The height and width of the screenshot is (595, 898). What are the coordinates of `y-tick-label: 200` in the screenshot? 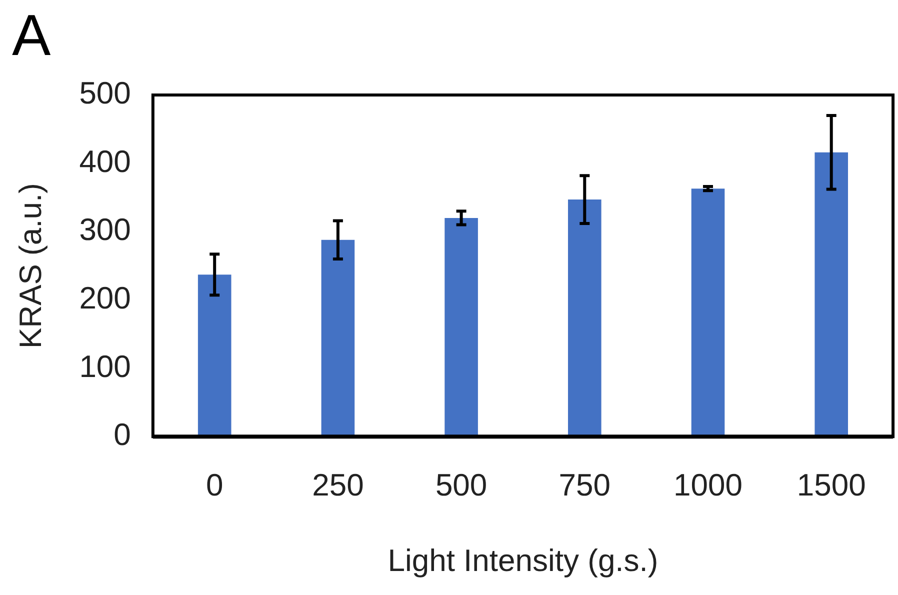 It's located at (105, 298).